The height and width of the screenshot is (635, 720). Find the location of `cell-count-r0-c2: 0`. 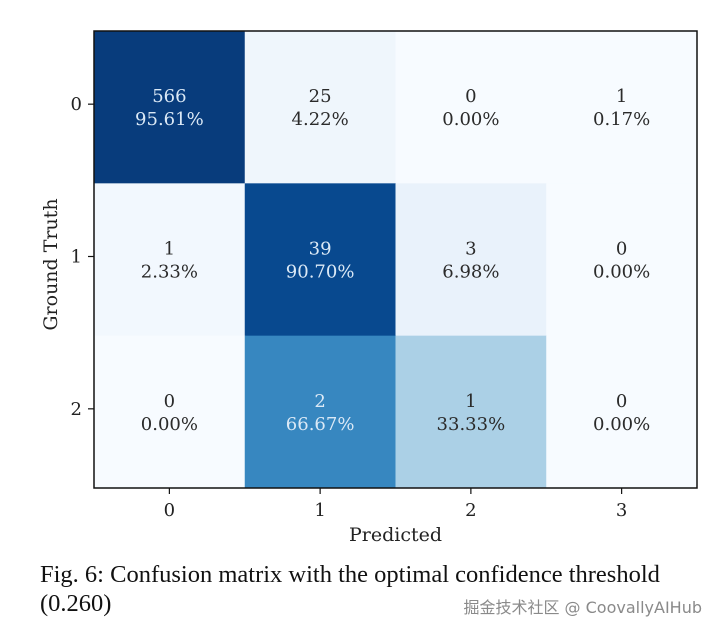

cell-count-r0-c2: 0 is located at coordinates (470, 96).